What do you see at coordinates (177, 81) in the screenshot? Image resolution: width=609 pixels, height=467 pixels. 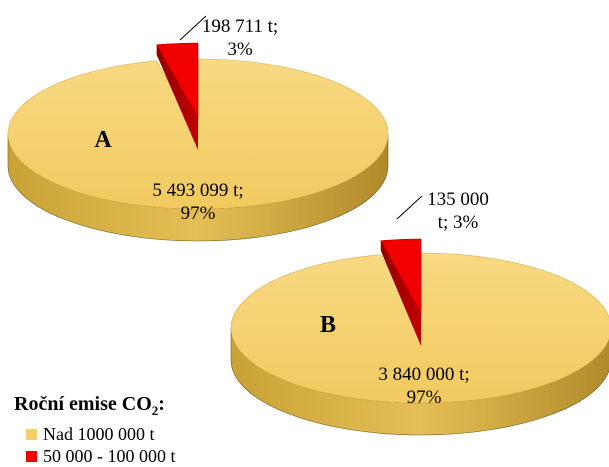 I see `pie-a-slice-small` at bounding box center [177, 81].